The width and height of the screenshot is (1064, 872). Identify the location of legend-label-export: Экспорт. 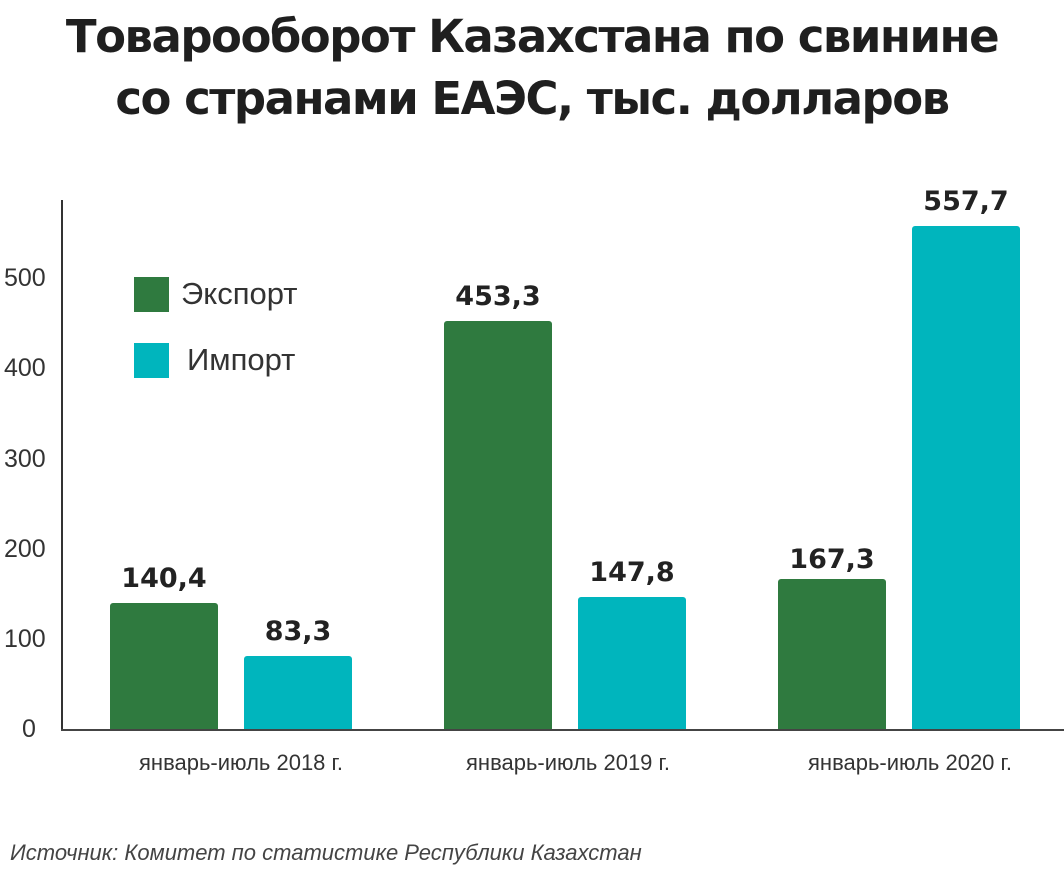
(239, 293).